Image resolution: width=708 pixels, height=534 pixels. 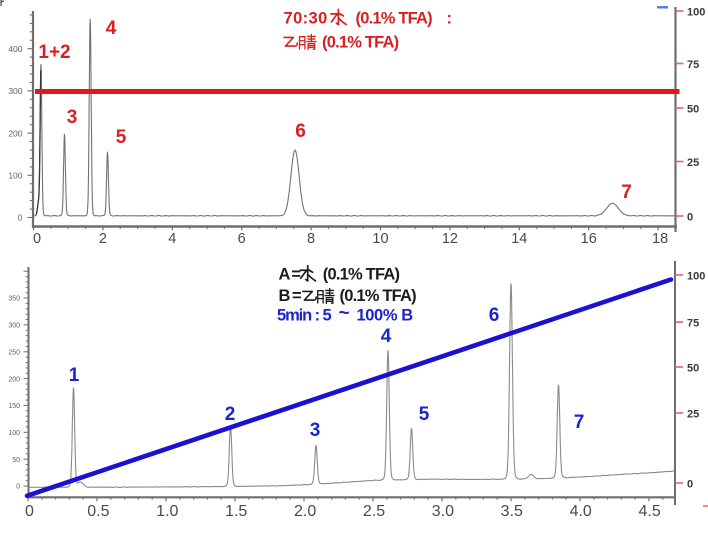 I want to click on svg-text: 4.0, so click(x=581, y=511).